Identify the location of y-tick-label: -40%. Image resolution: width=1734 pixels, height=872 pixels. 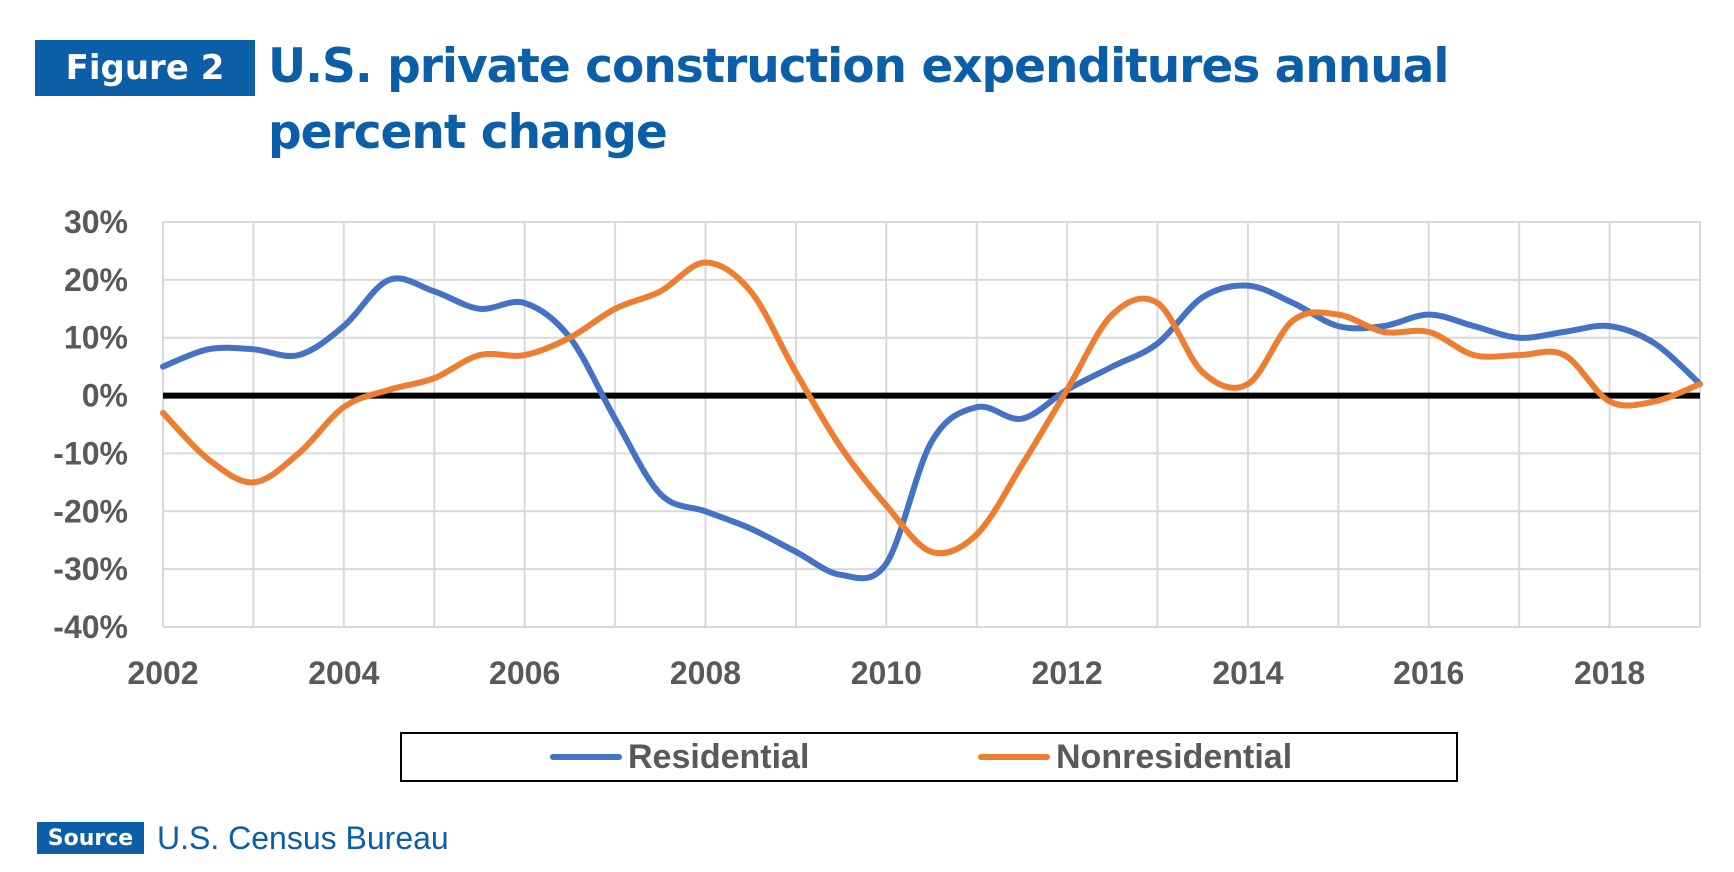
(90, 627).